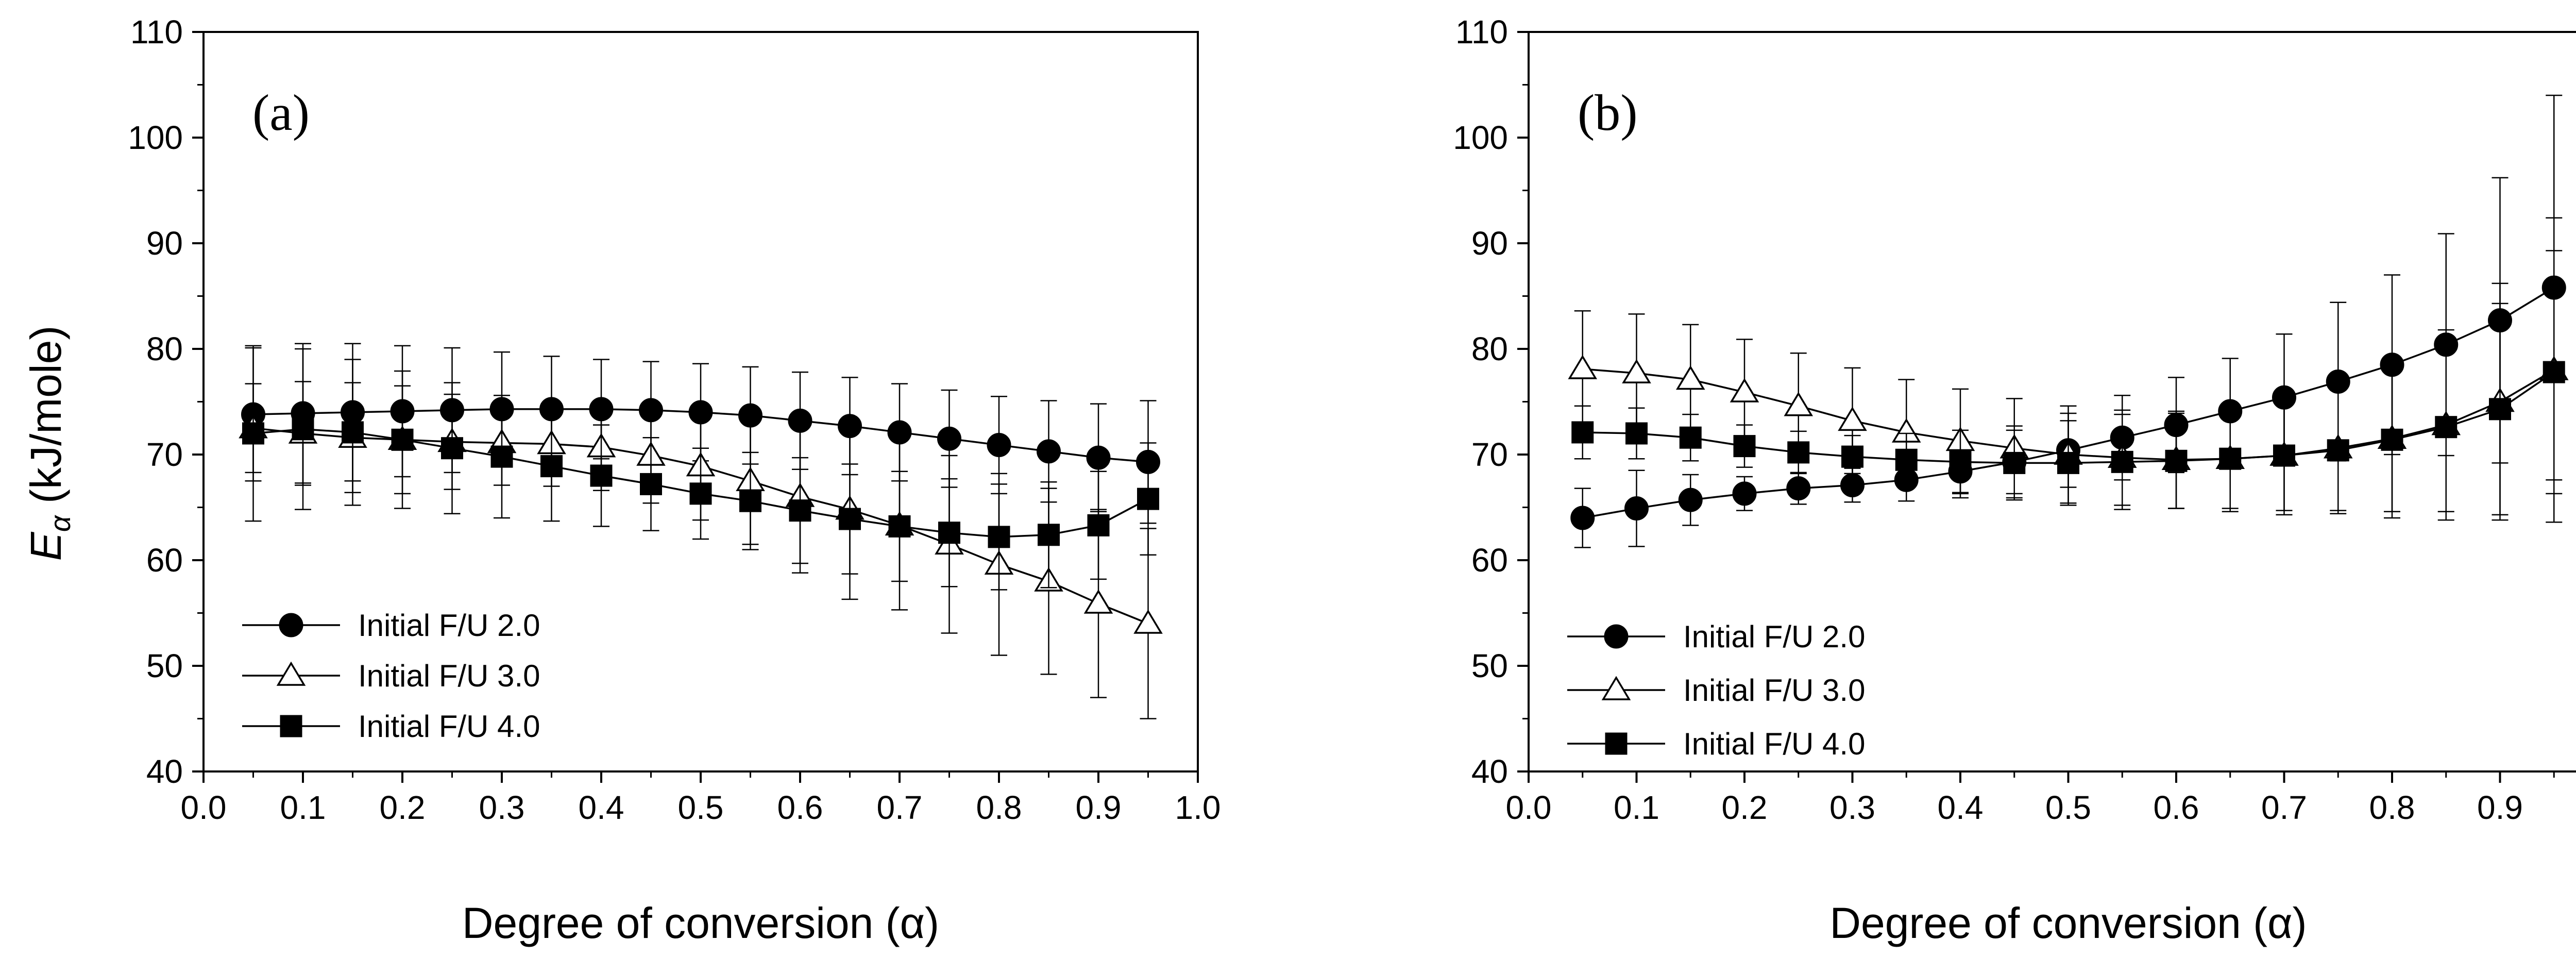 The width and height of the screenshot is (2576, 957). Describe the element at coordinates (700, 923) in the screenshot. I see `x-axis-title-a: Degree of conversion (α)` at that location.